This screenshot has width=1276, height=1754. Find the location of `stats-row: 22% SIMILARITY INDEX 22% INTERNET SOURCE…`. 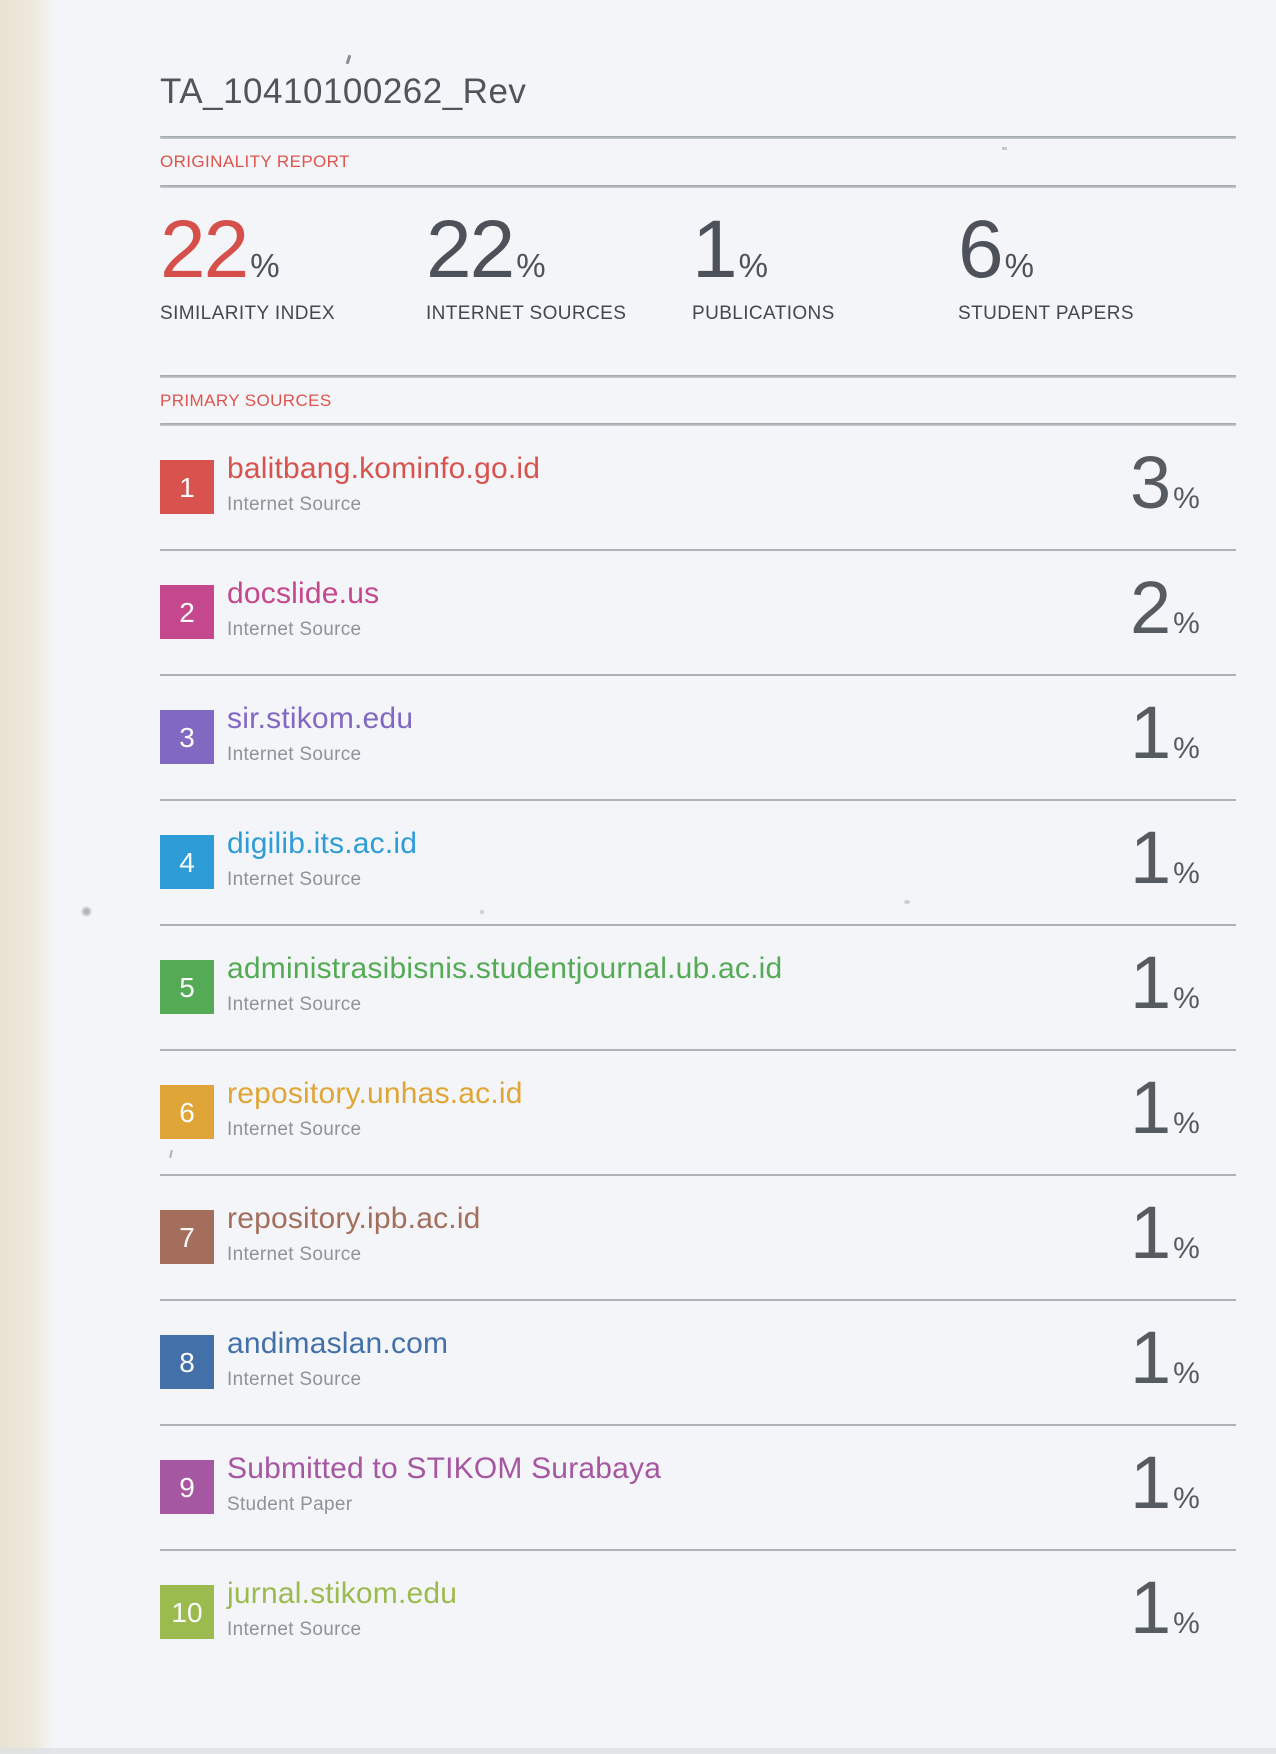

stats-row: 22% SIMILARITY INDEX 22% INTERNET SOURCE… is located at coordinates (698, 267).